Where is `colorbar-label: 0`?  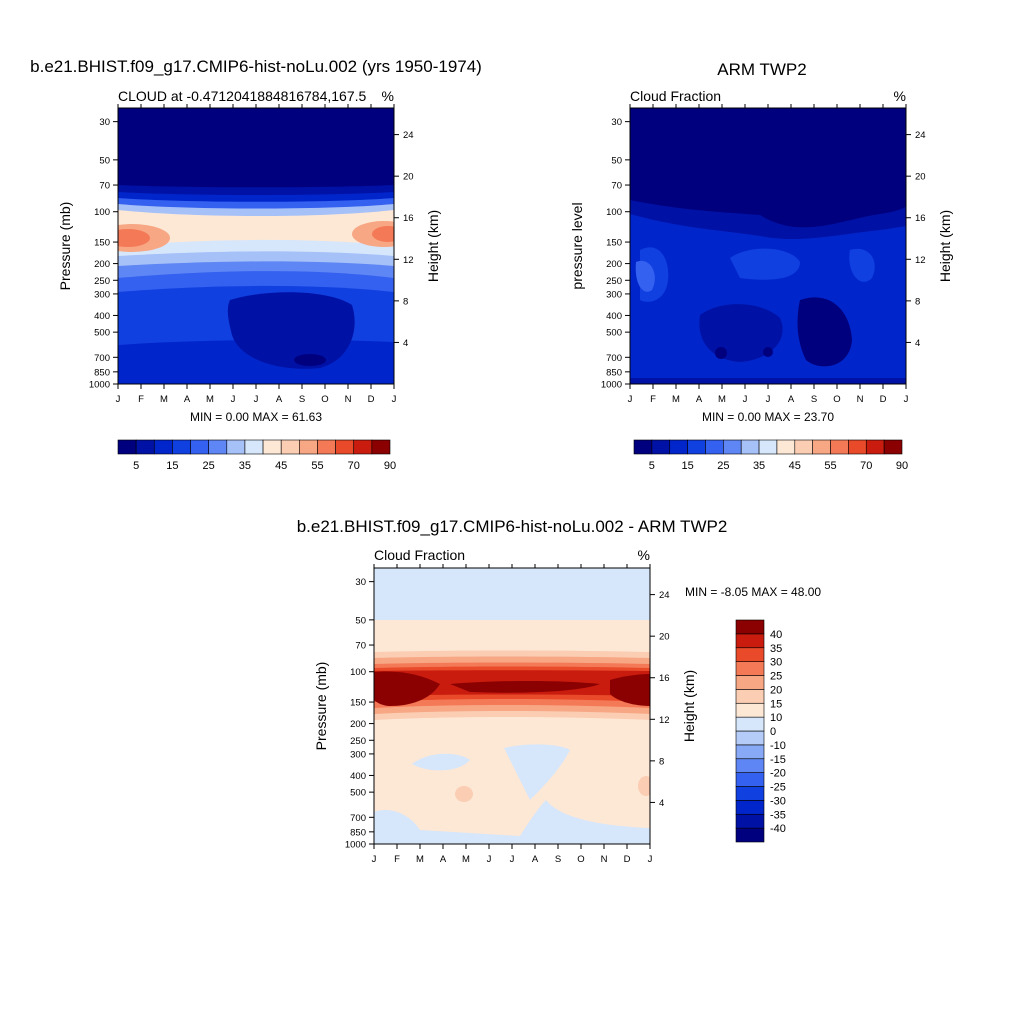 colorbar-label: 0 is located at coordinates (773, 732).